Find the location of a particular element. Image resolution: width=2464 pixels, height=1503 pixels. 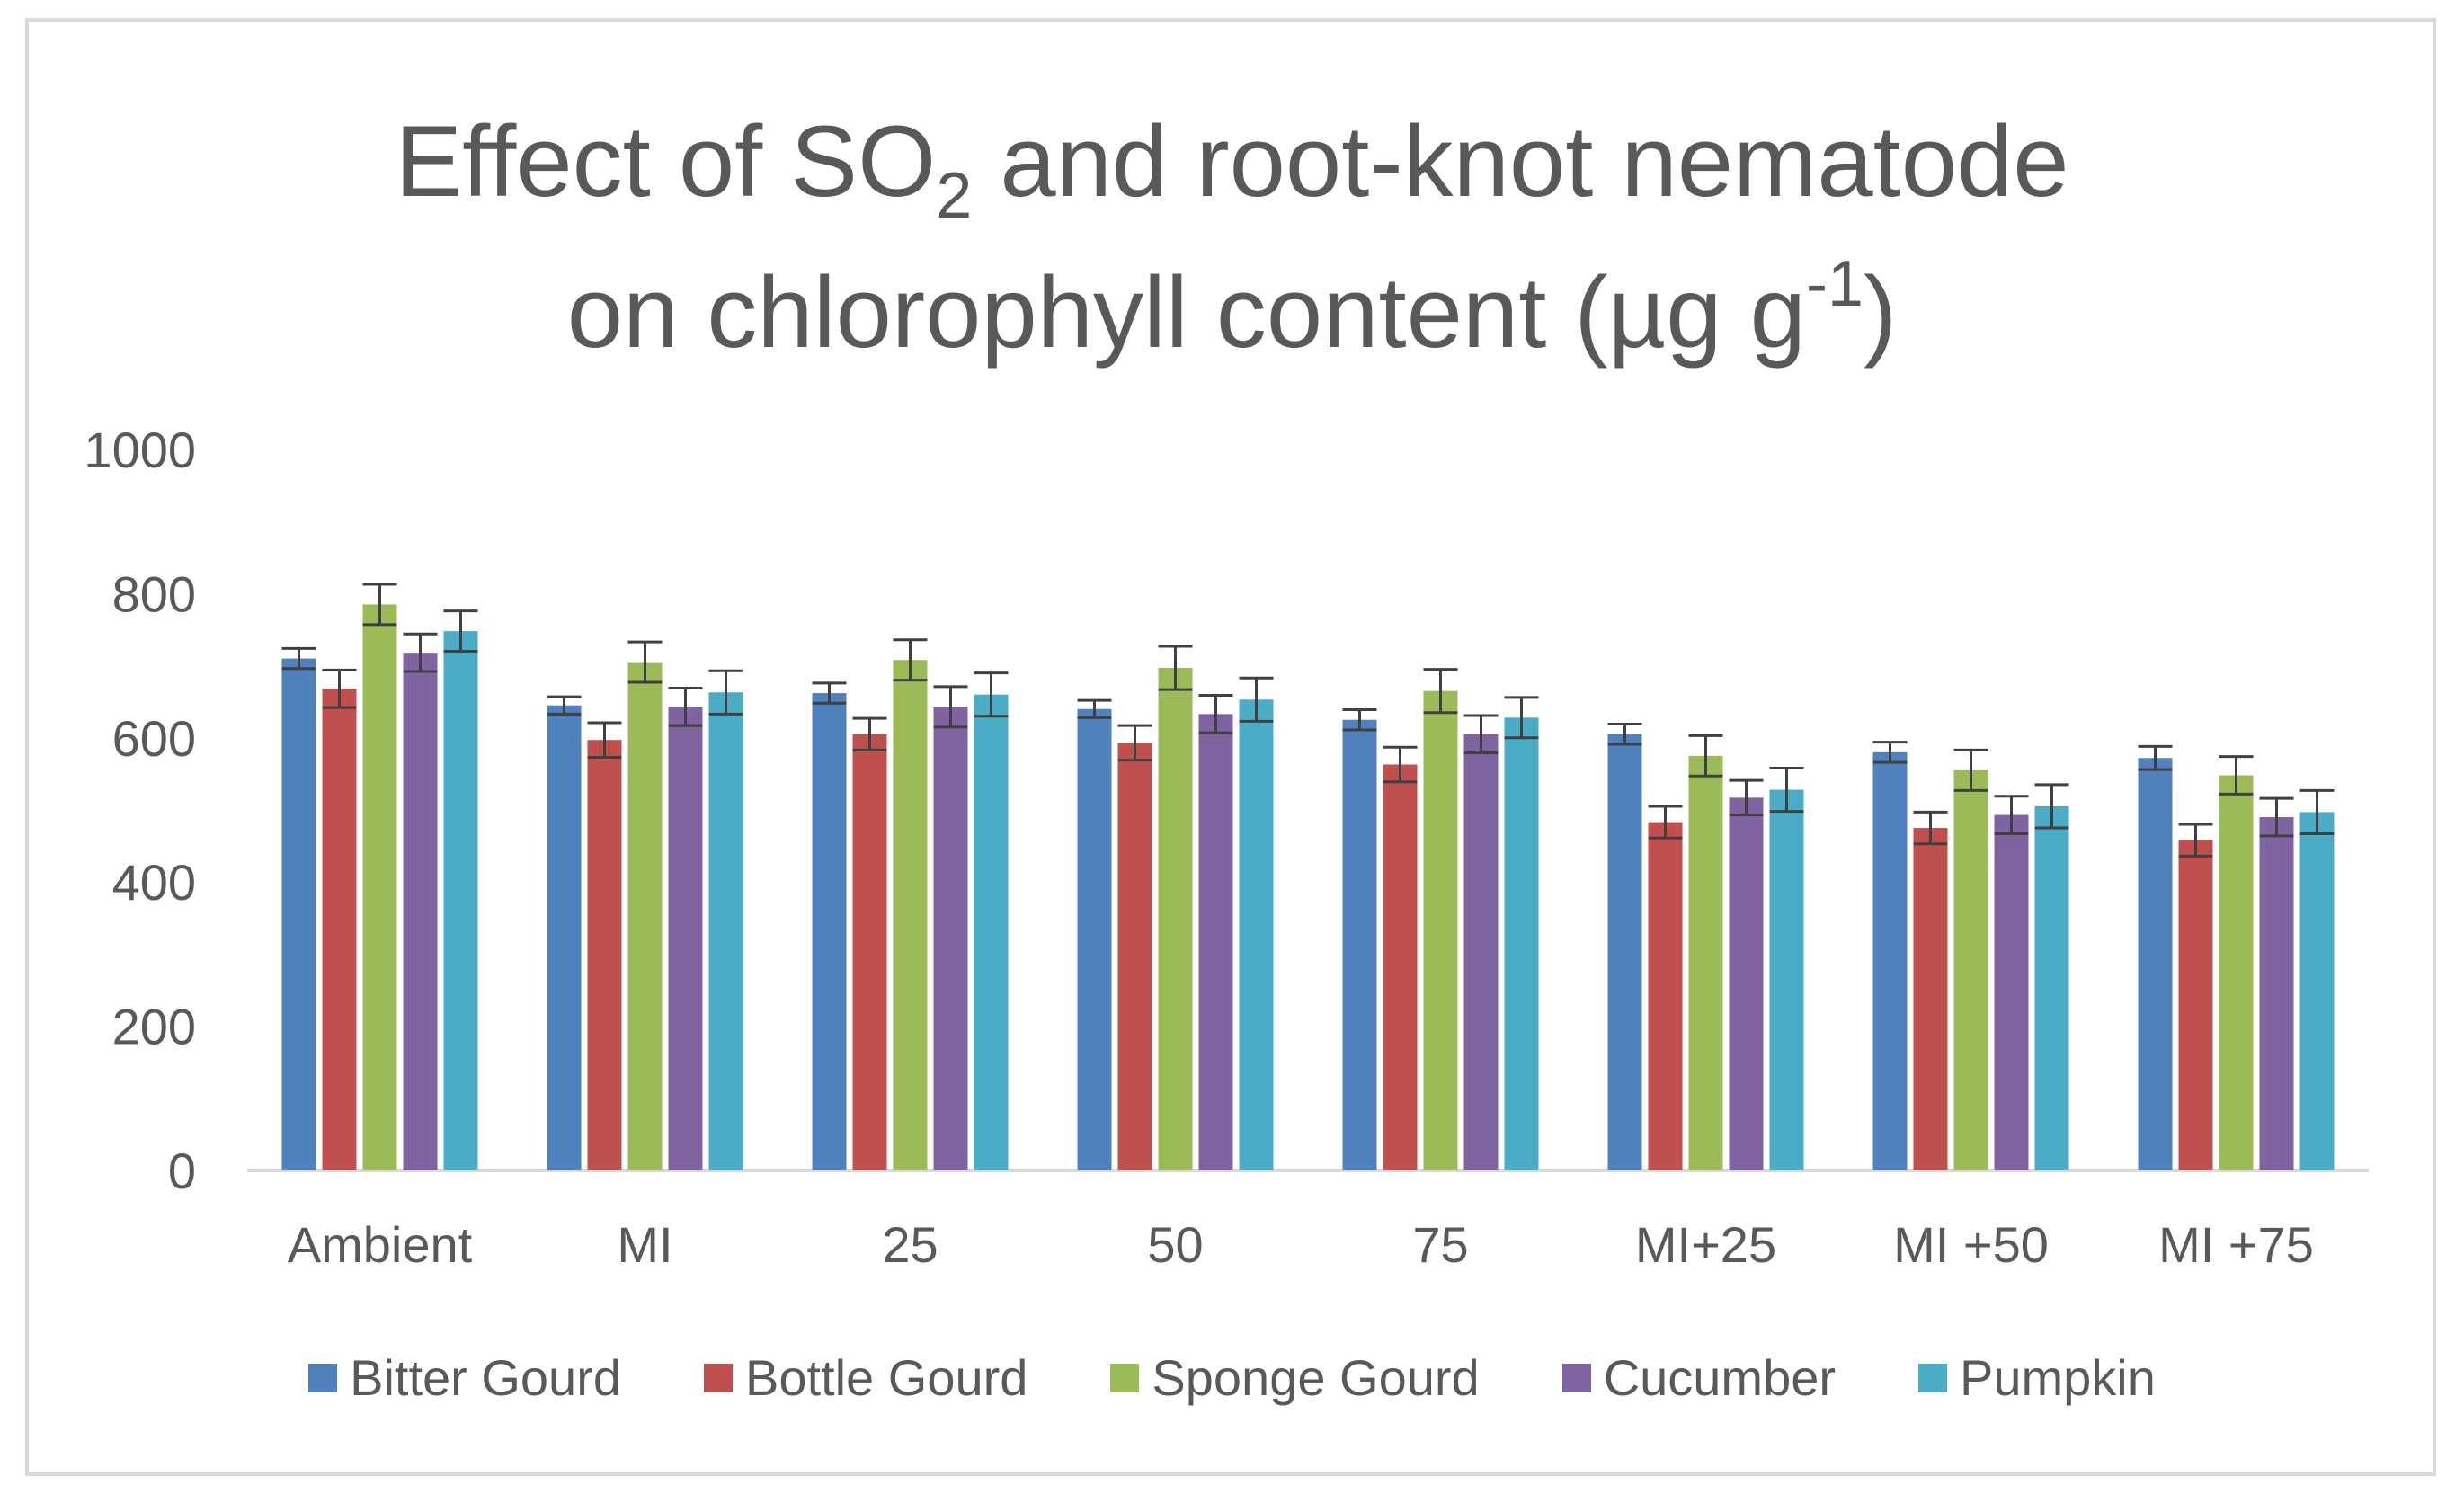

y-tick-label: 600 is located at coordinates (154, 738).